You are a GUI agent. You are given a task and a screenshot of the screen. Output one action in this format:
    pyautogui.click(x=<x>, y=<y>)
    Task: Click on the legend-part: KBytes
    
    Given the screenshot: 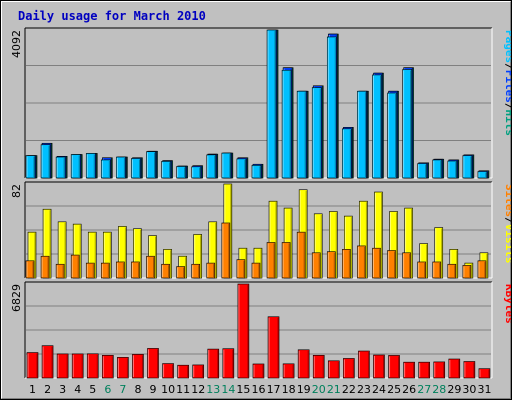 What is the action you would take?
    pyautogui.click(x=507, y=304)
    